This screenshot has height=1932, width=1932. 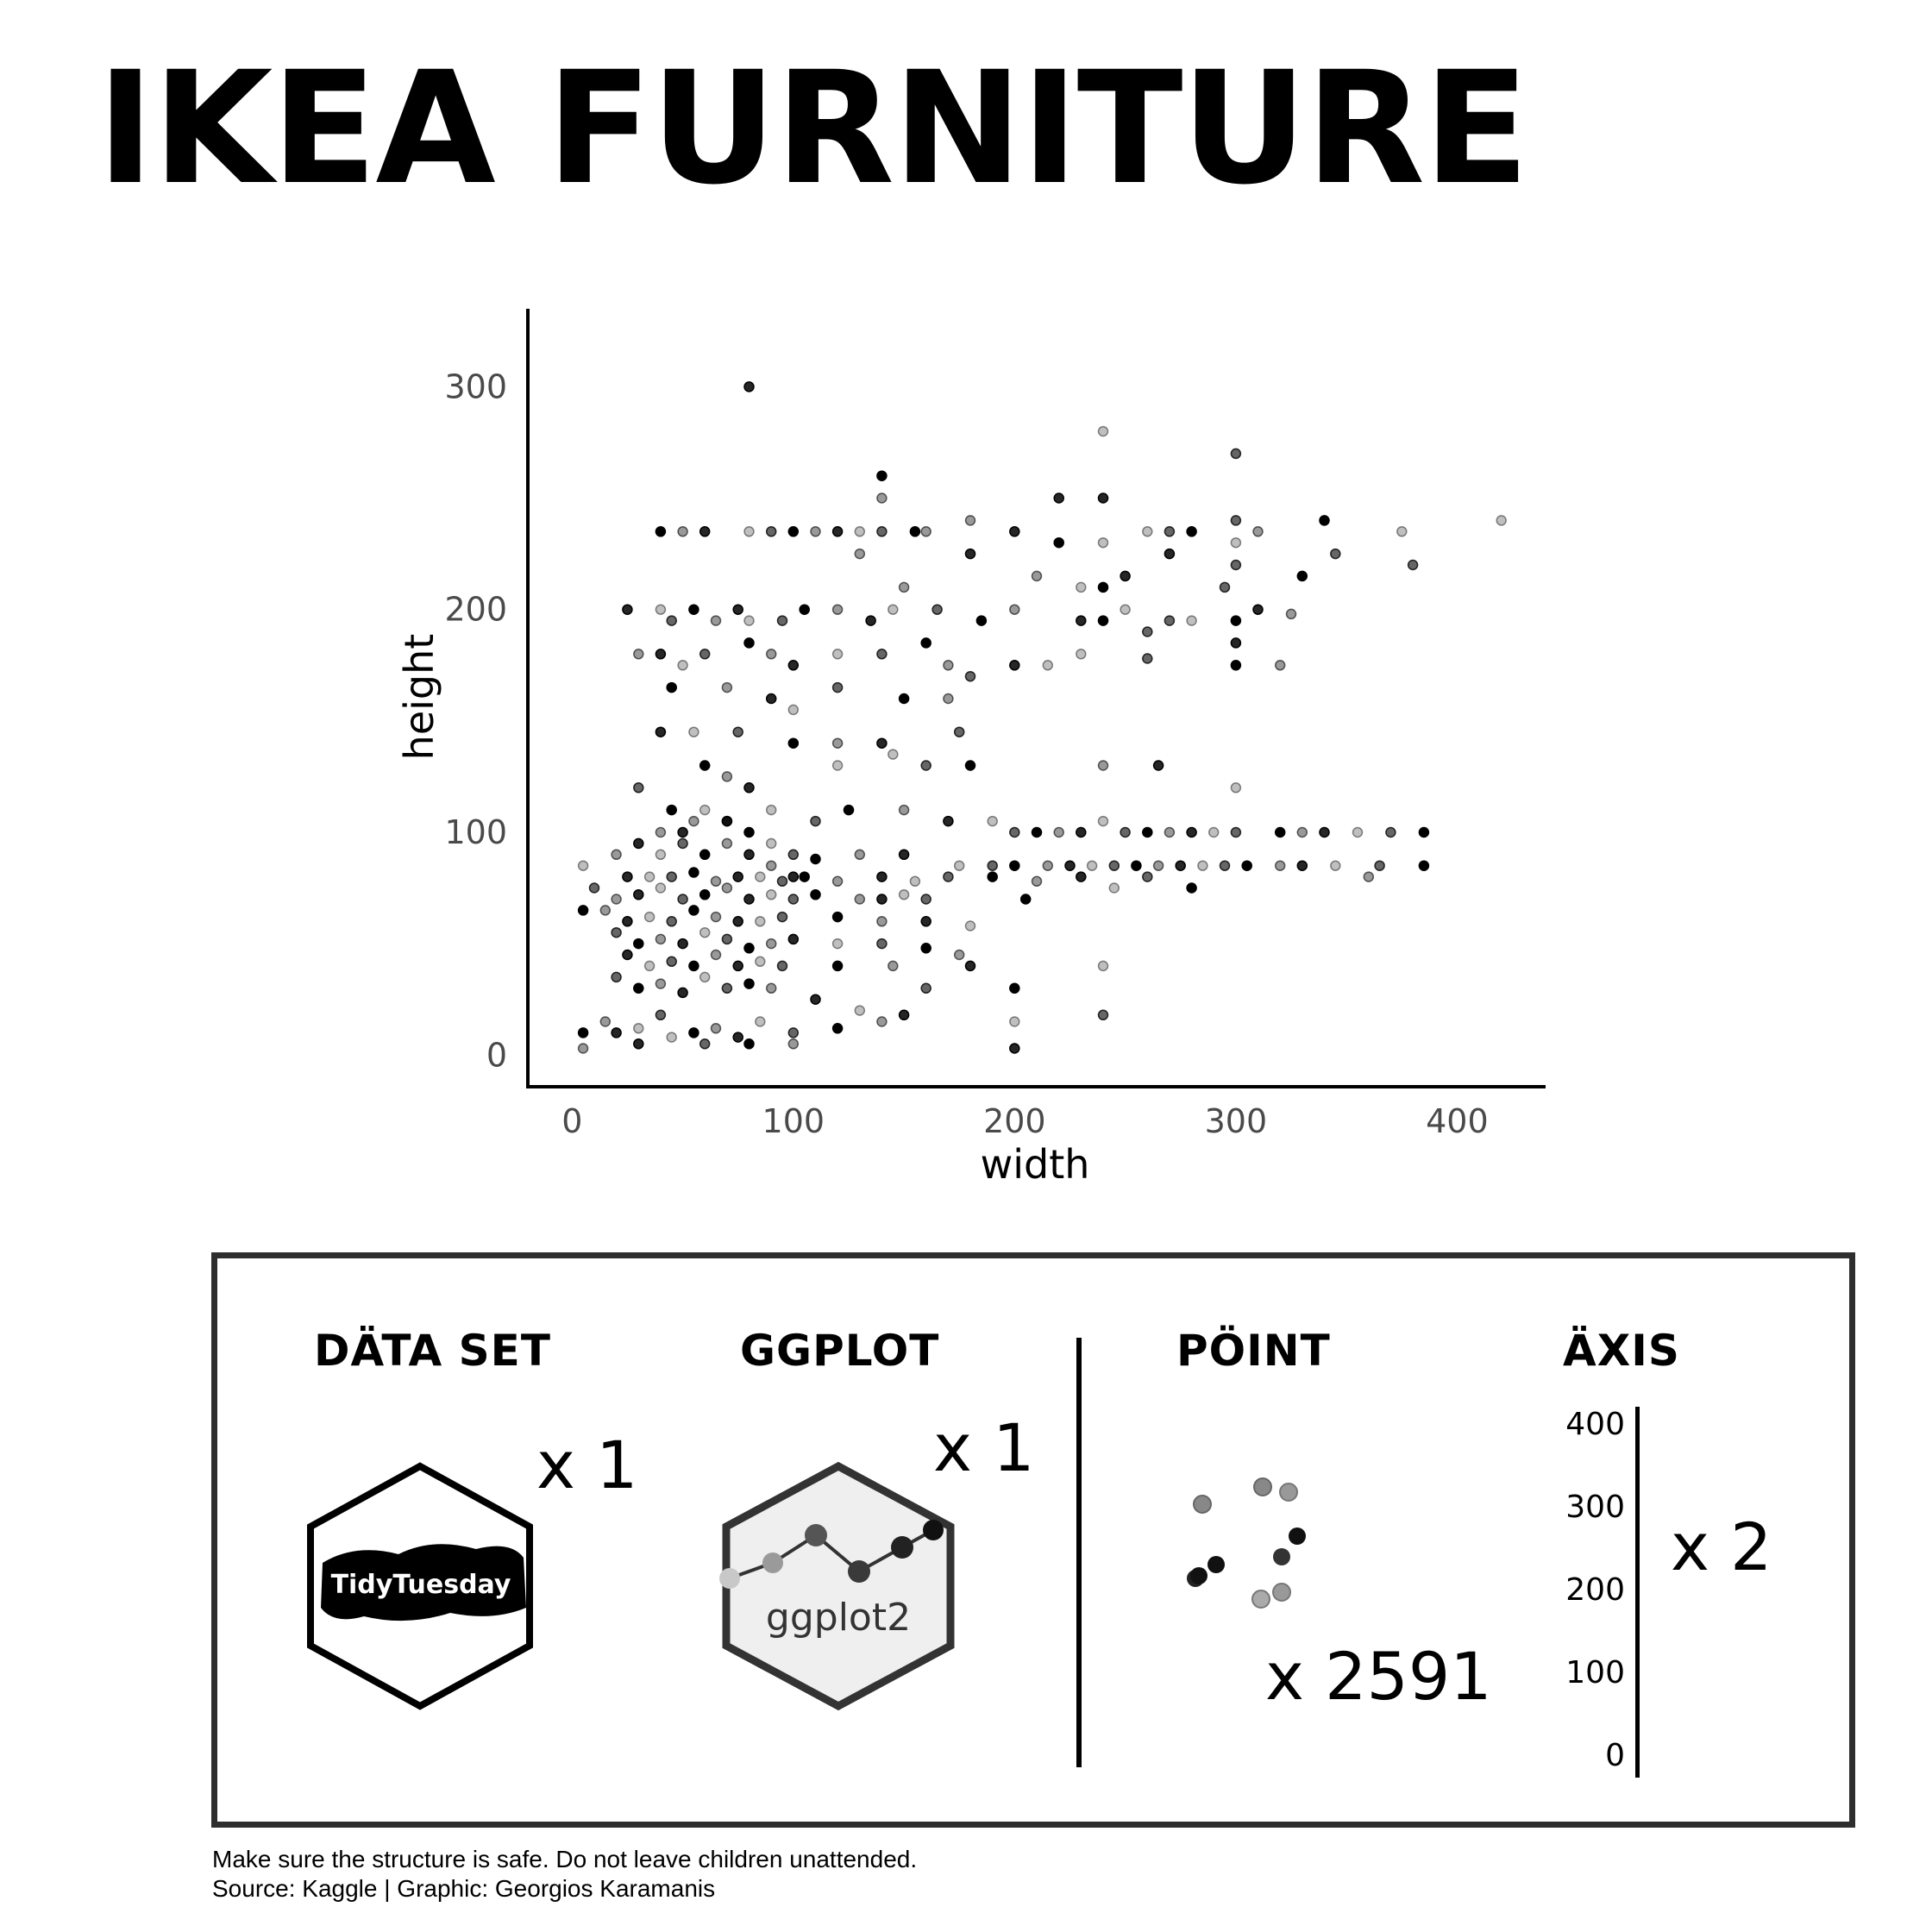 I want to click on ggplot2-hex-icon: ggplot2, so click(x=837, y=1586).